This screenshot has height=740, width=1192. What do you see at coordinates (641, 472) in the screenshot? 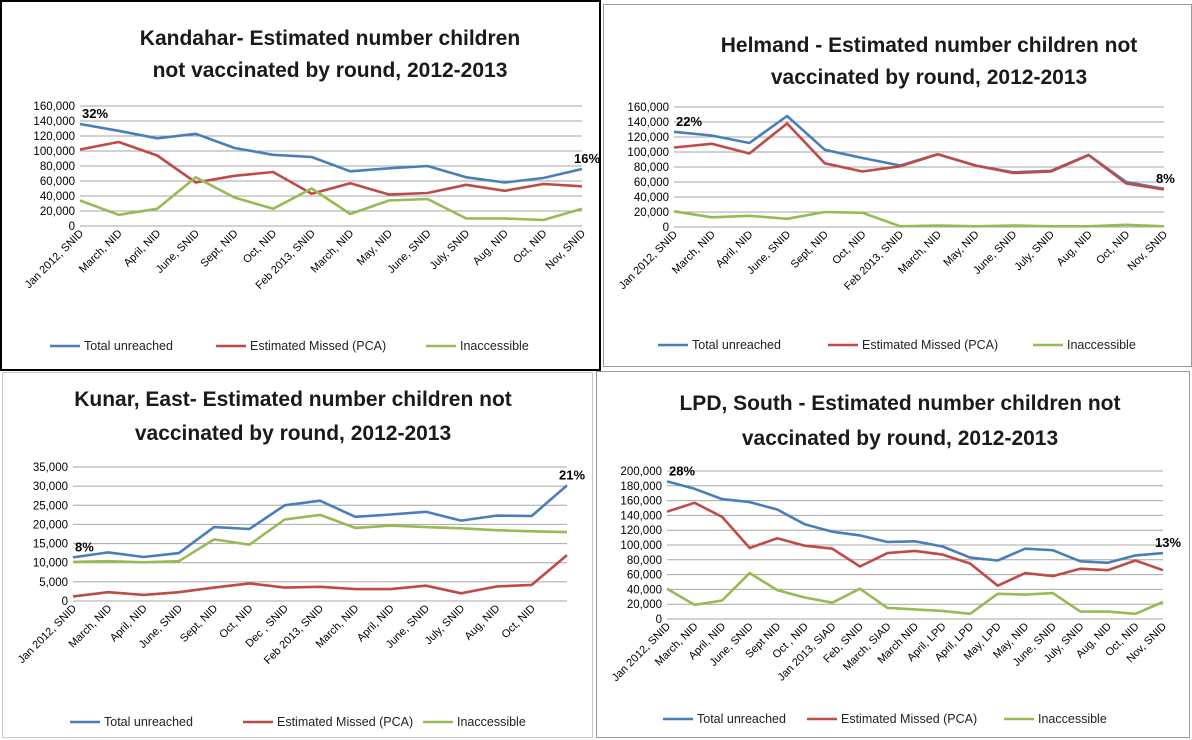
I see `y-tick-label: 200,000` at bounding box center [641, 472].